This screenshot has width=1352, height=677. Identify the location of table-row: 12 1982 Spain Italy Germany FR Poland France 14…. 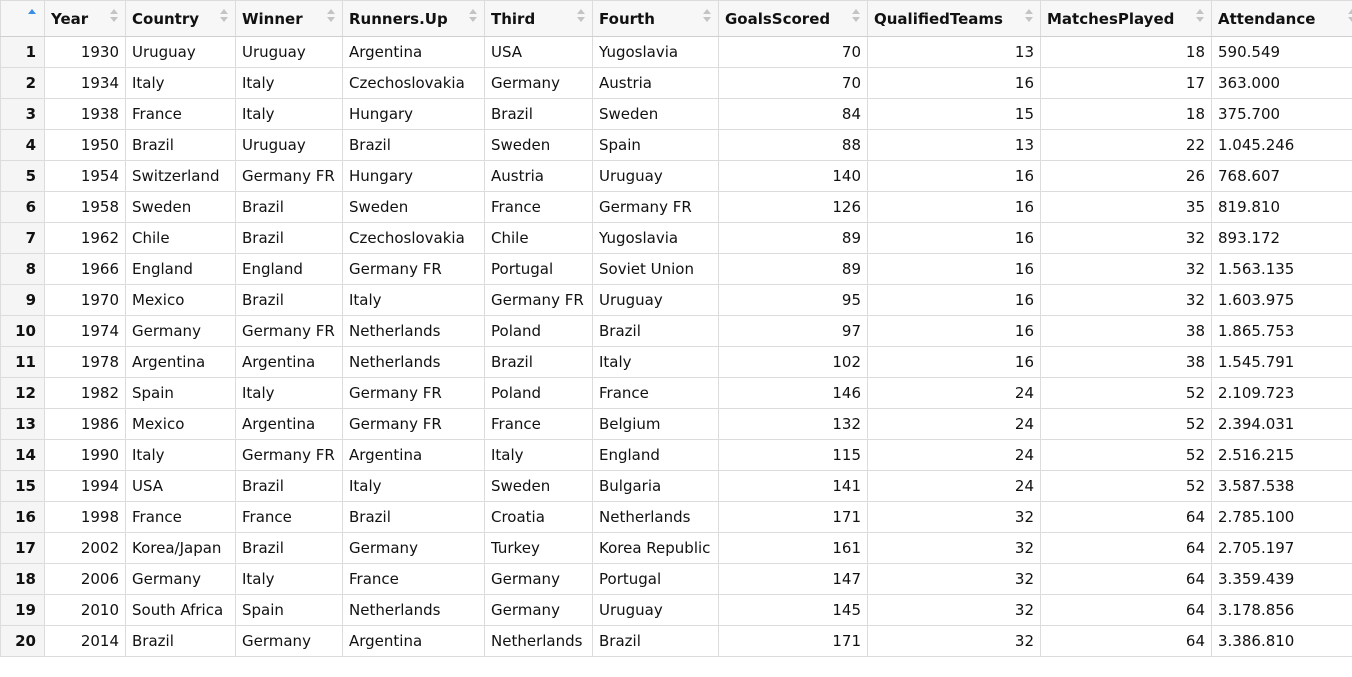
(676, 393).